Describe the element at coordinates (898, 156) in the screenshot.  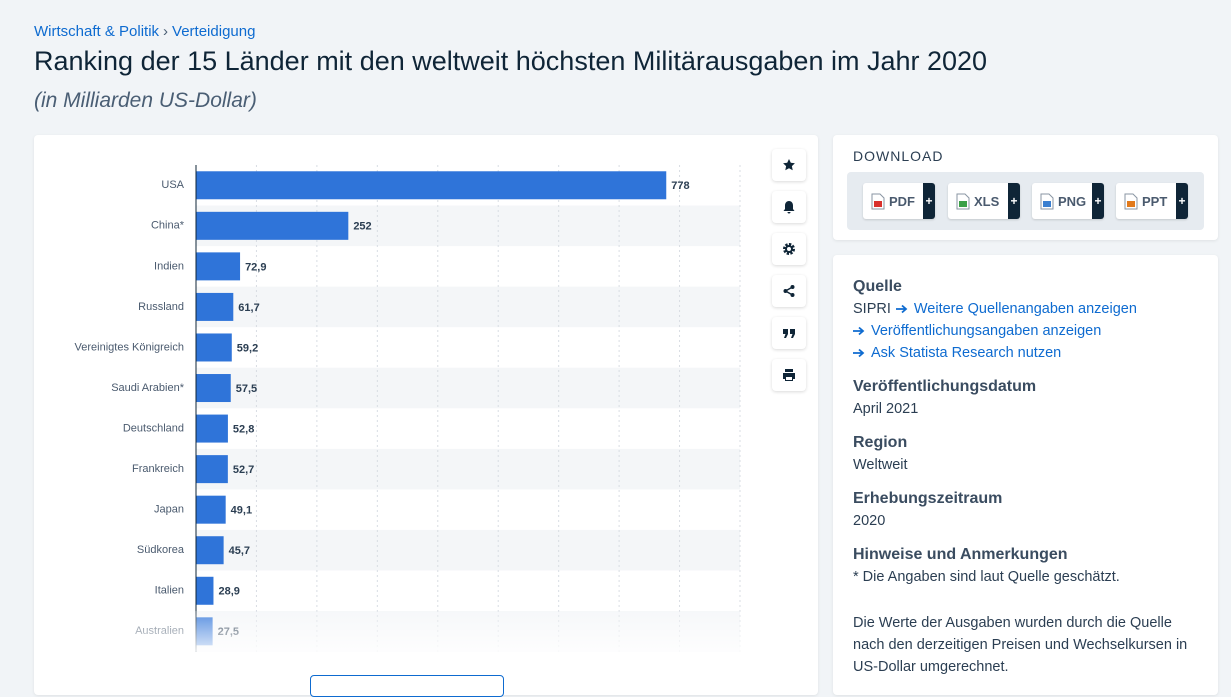
I see `download-heading: DOWNLOAD` at that location.